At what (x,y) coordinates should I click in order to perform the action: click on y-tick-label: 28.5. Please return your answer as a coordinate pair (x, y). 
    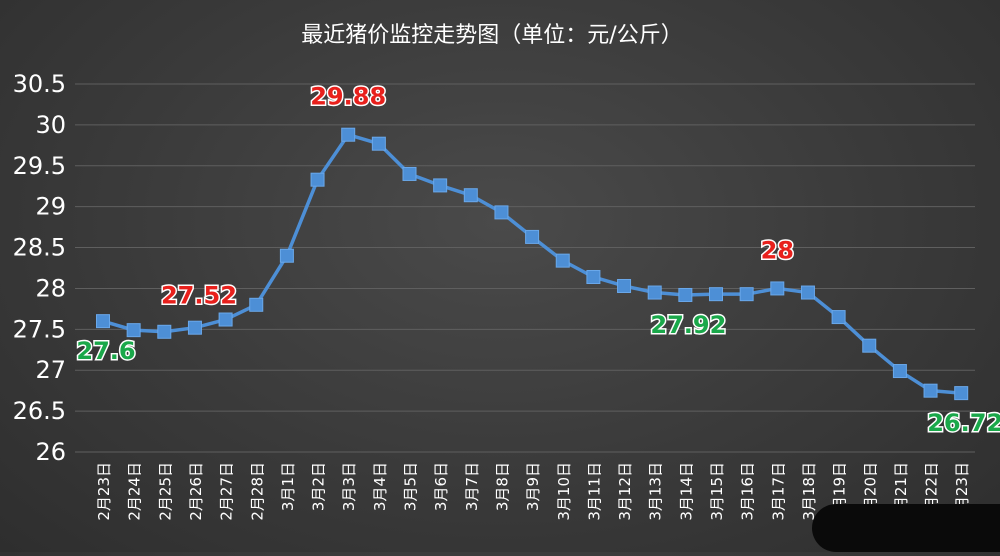
    Looking at the image, I should click on (39, 248).